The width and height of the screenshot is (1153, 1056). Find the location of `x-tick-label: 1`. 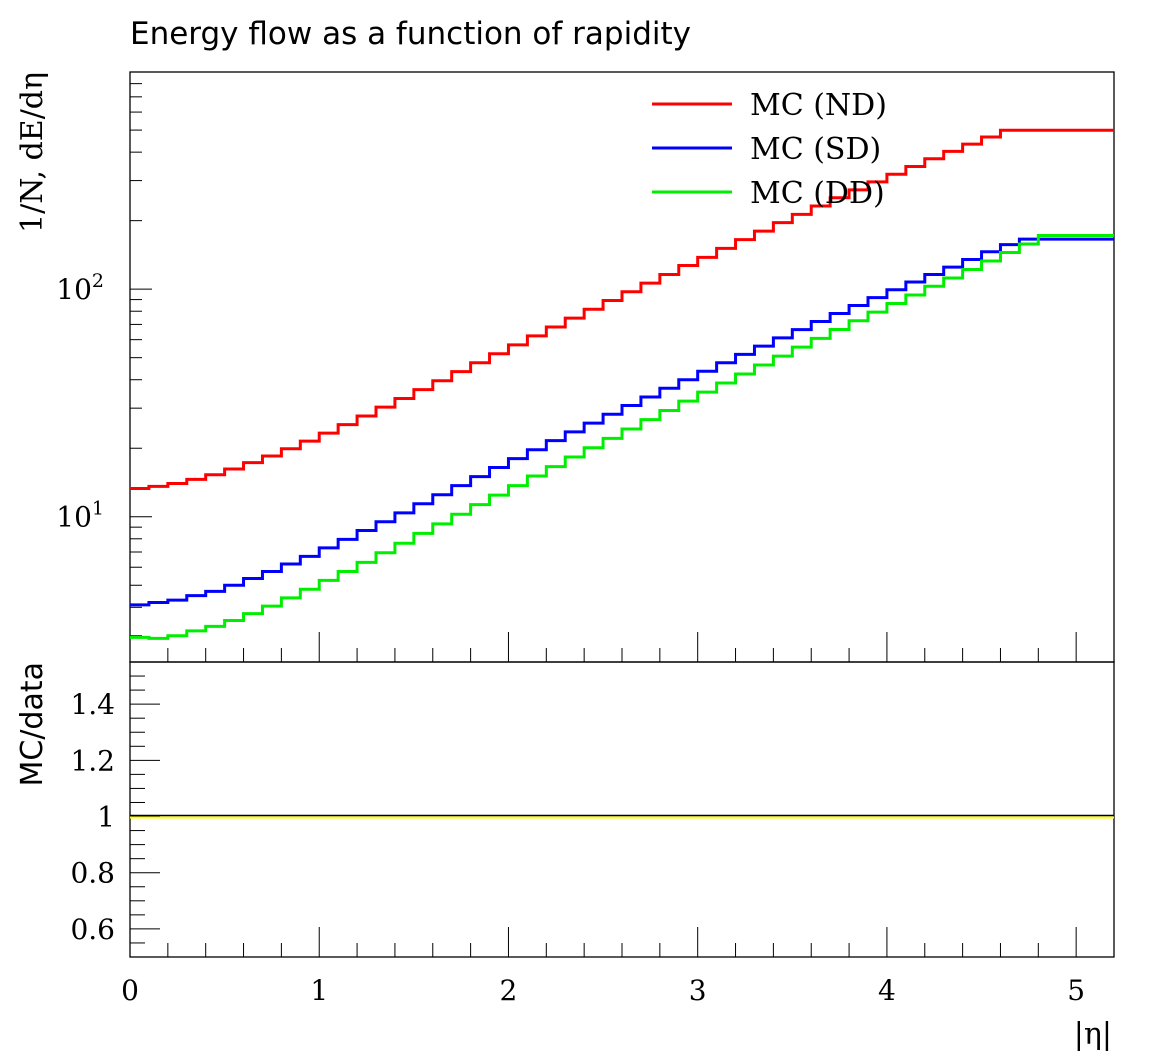

x-tick-label: 1 is located at coordinates (319, 990).